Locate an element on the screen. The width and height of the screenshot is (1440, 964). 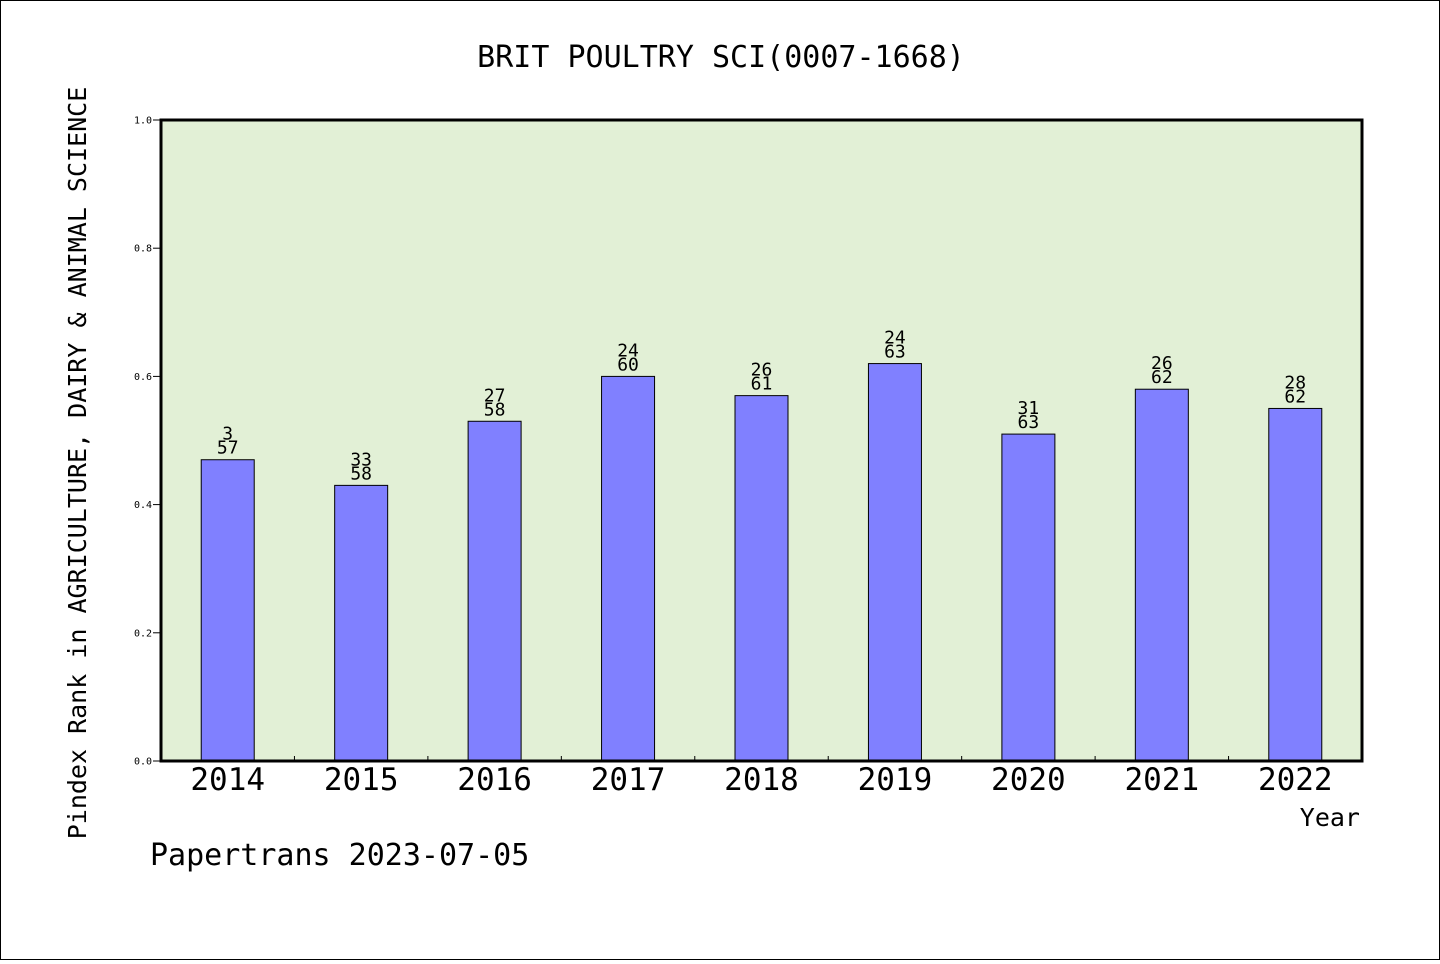
bar-rank-label: 3 is located at coordinates (227, 434).